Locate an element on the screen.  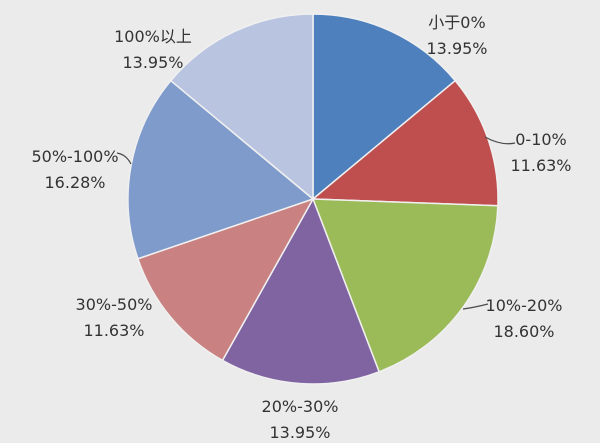
slice-label-less-than-0: 小于0% 13.95% is located at coordinates (456, 36).